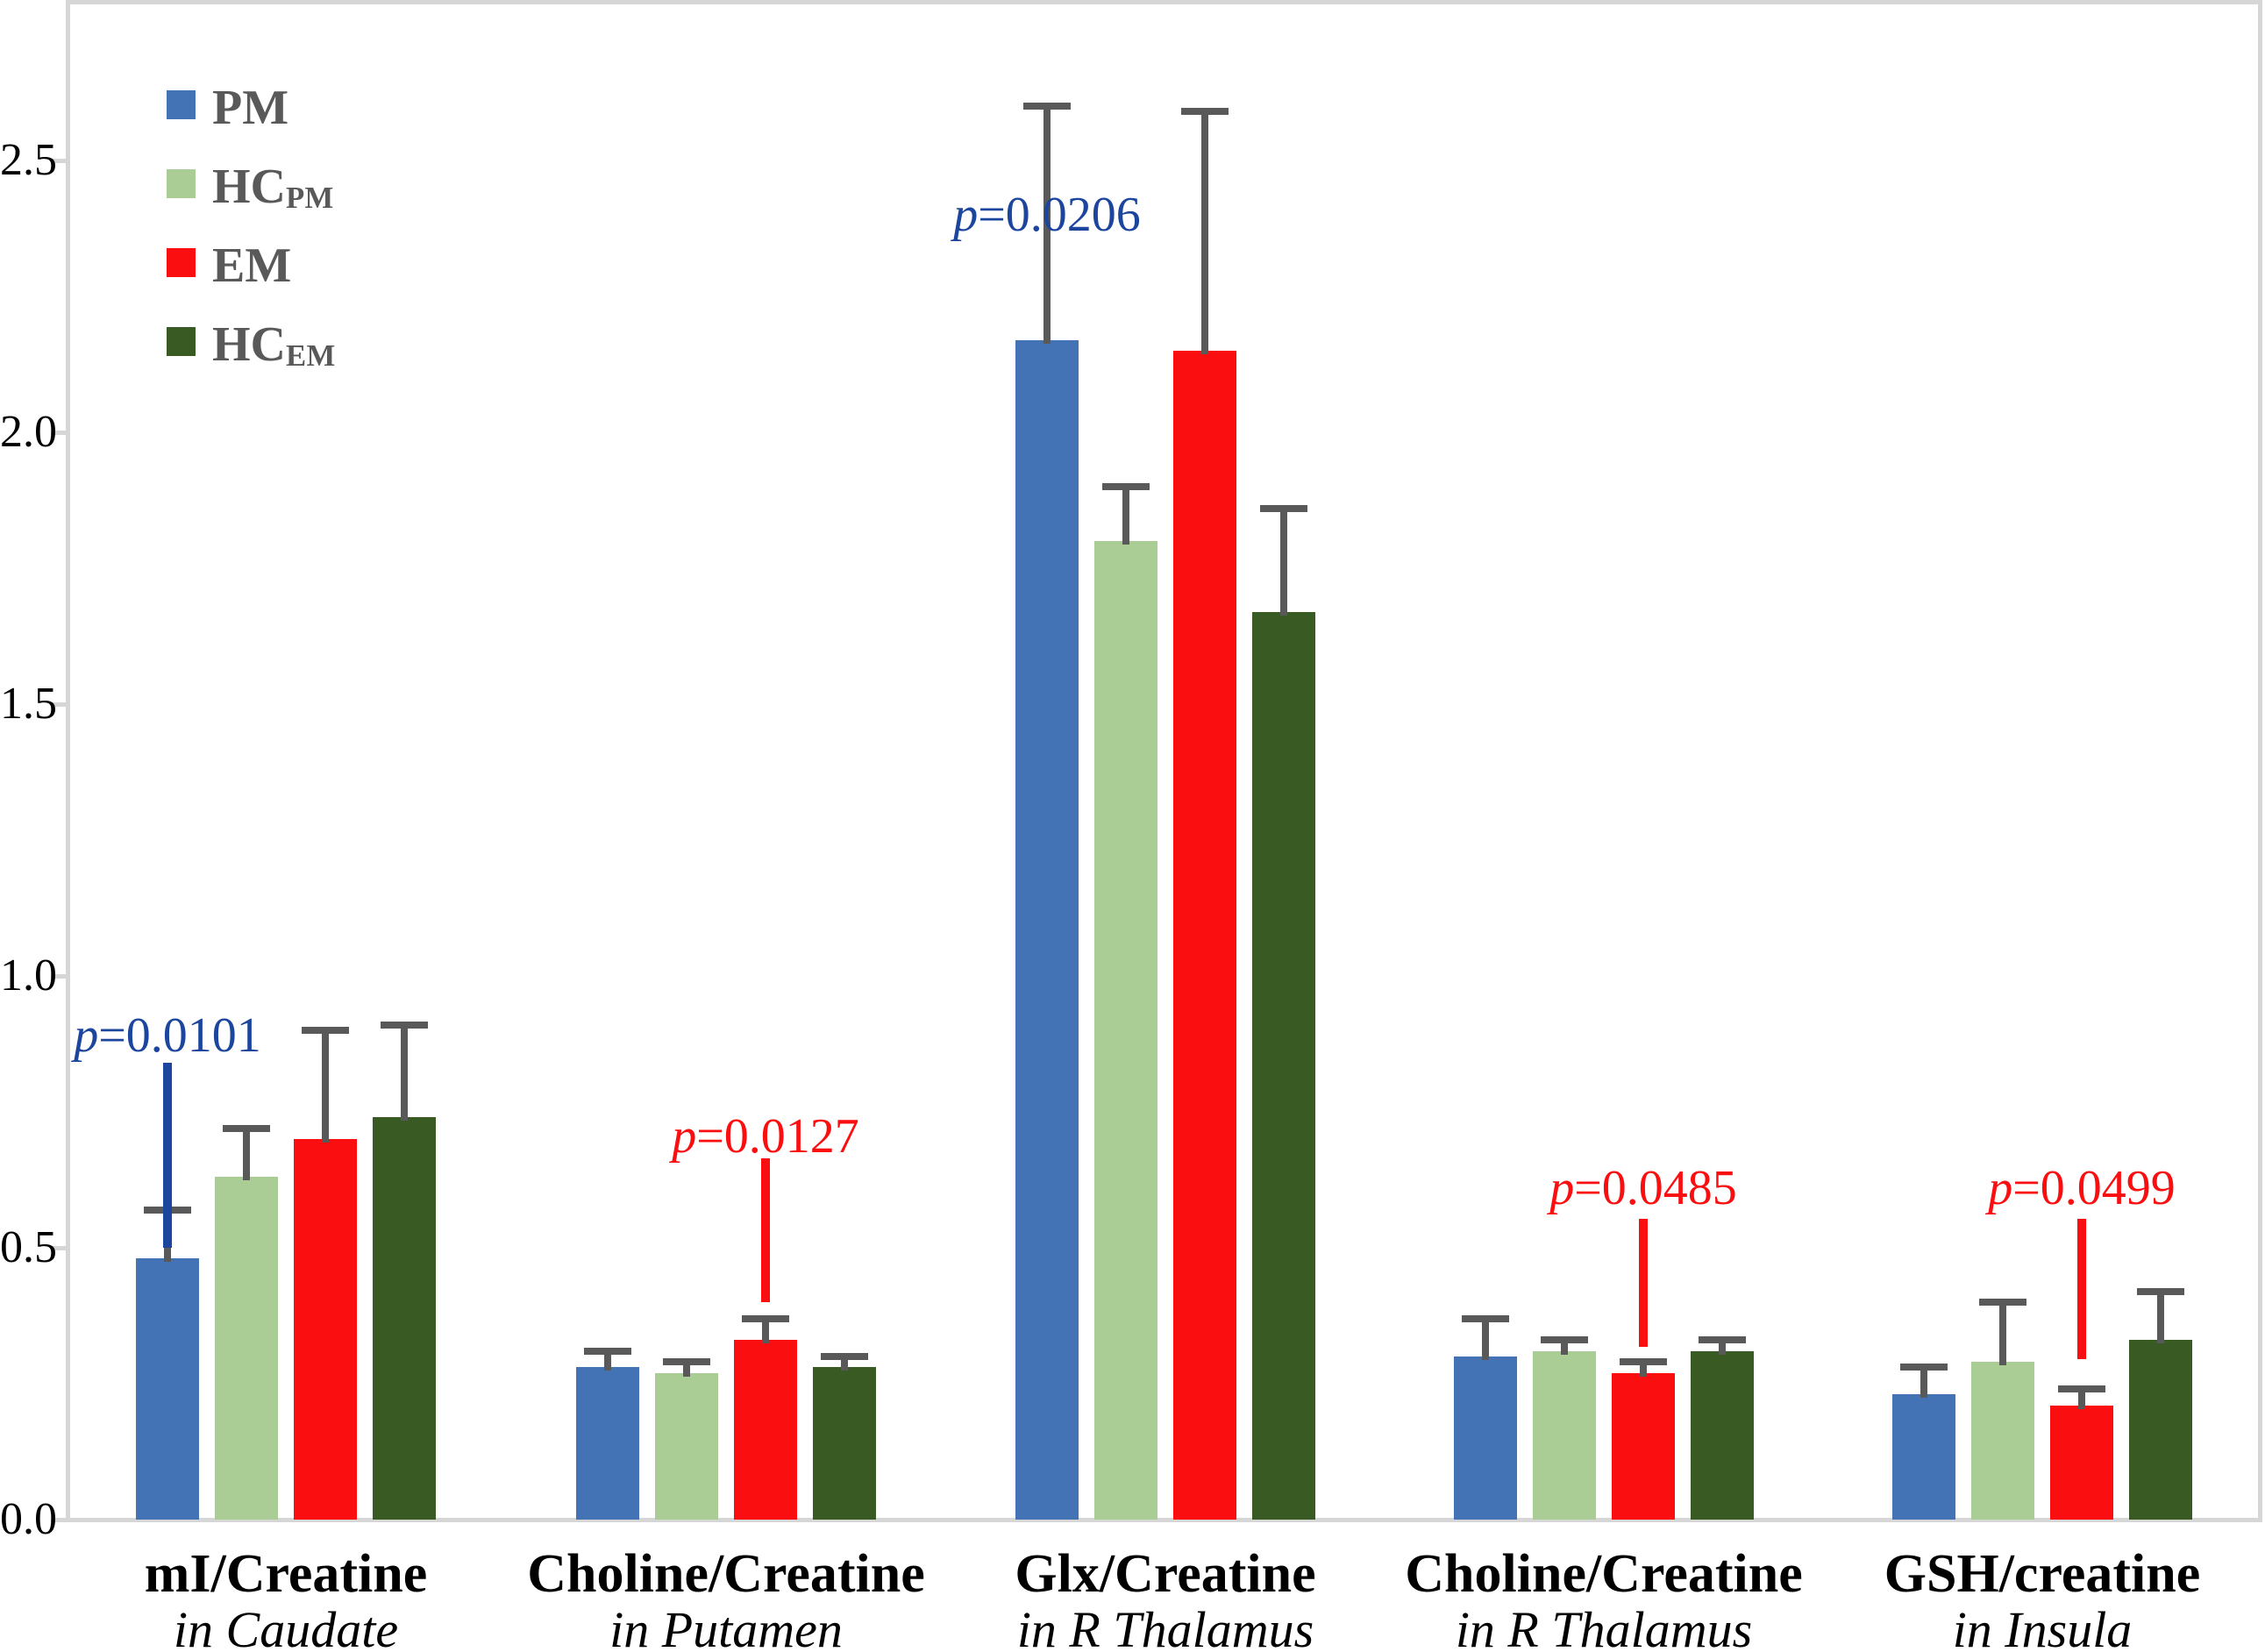 This screenshot has width=2265, height=1652. I want to click on error-bar-EM-group2, so click(766, 1331).